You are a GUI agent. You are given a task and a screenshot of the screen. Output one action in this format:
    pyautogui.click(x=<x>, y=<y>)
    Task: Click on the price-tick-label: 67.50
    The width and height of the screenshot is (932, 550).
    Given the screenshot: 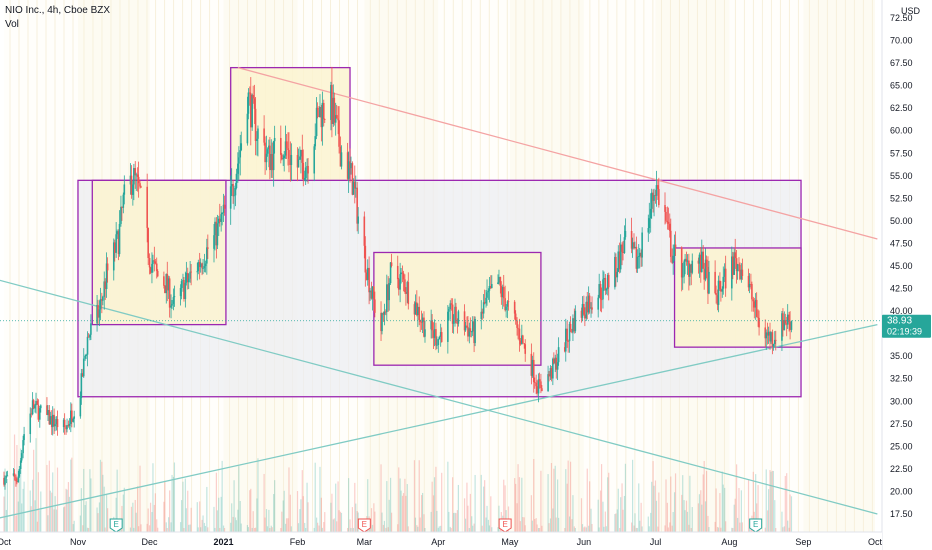 What is the action you would take?
    pyautogui.click(x=901, y=63)
    